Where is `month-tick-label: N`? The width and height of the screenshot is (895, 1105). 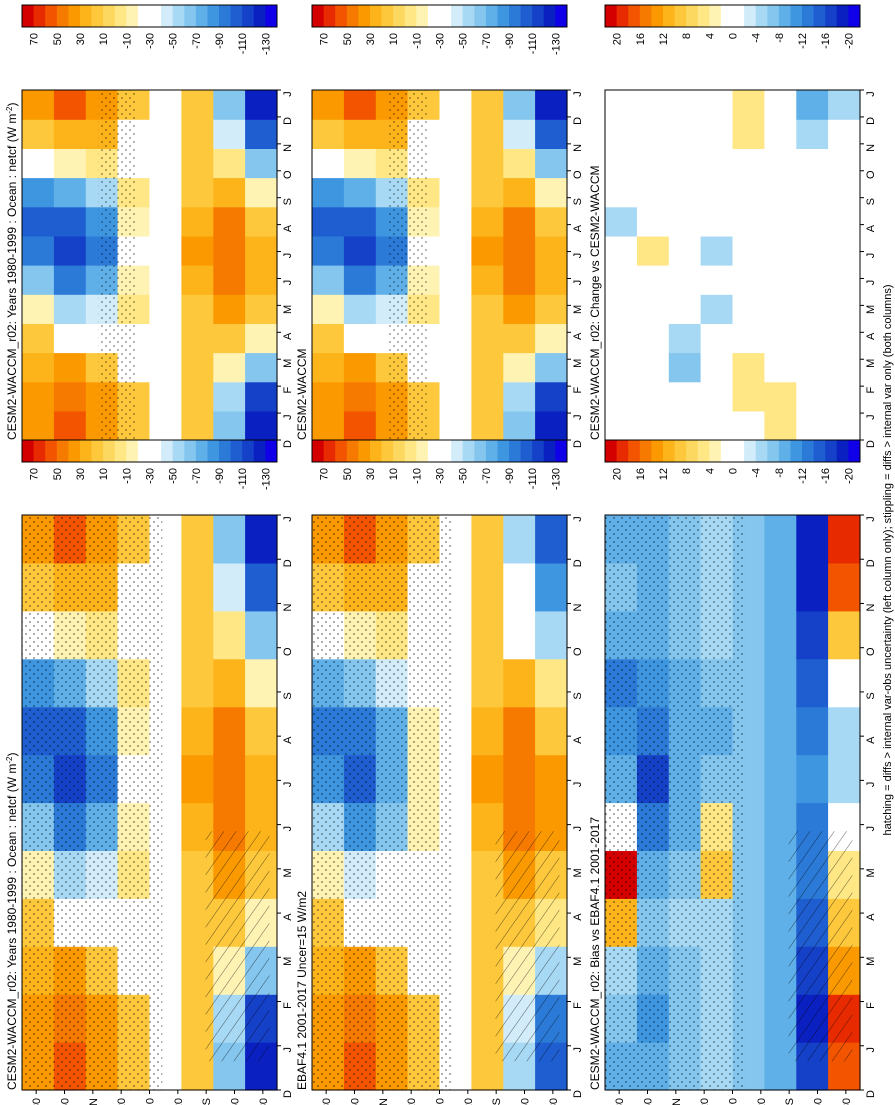 month-tick-label: N is located at coordinates (578, 148).